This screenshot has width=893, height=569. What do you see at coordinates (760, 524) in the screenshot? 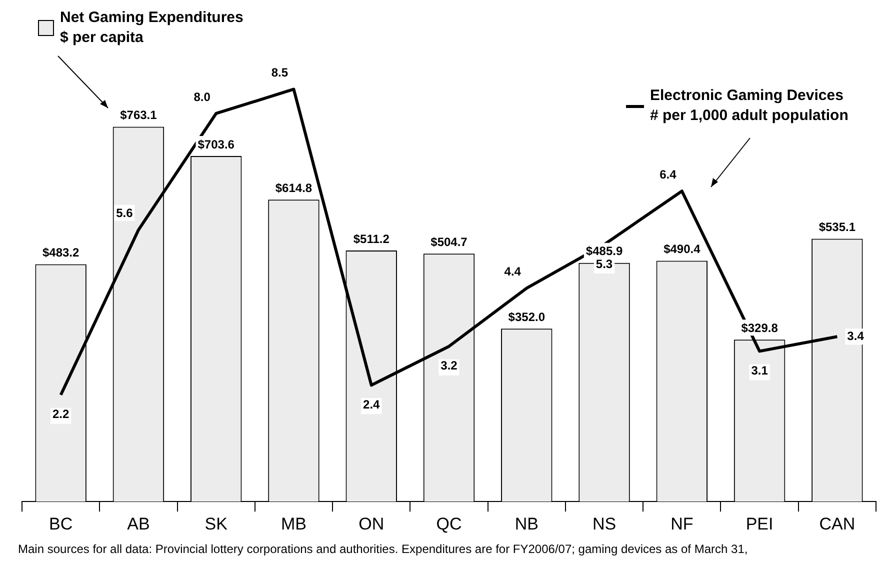
I see `x-tick-label: PEI` at bounding box center [760, 524].